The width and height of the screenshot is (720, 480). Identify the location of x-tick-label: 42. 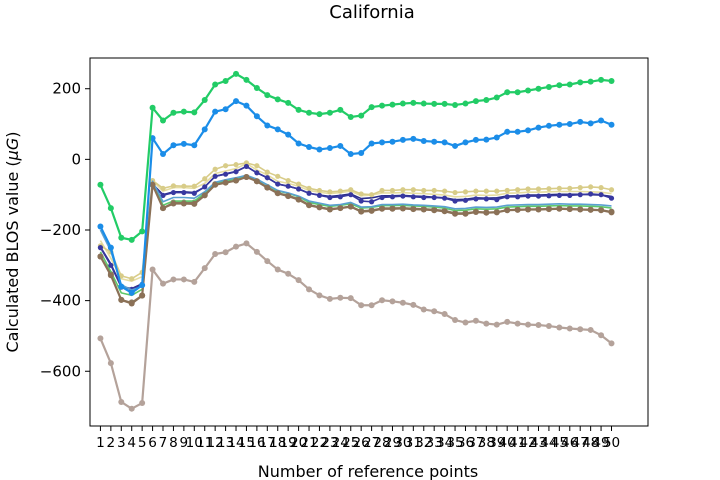
(527, 443).